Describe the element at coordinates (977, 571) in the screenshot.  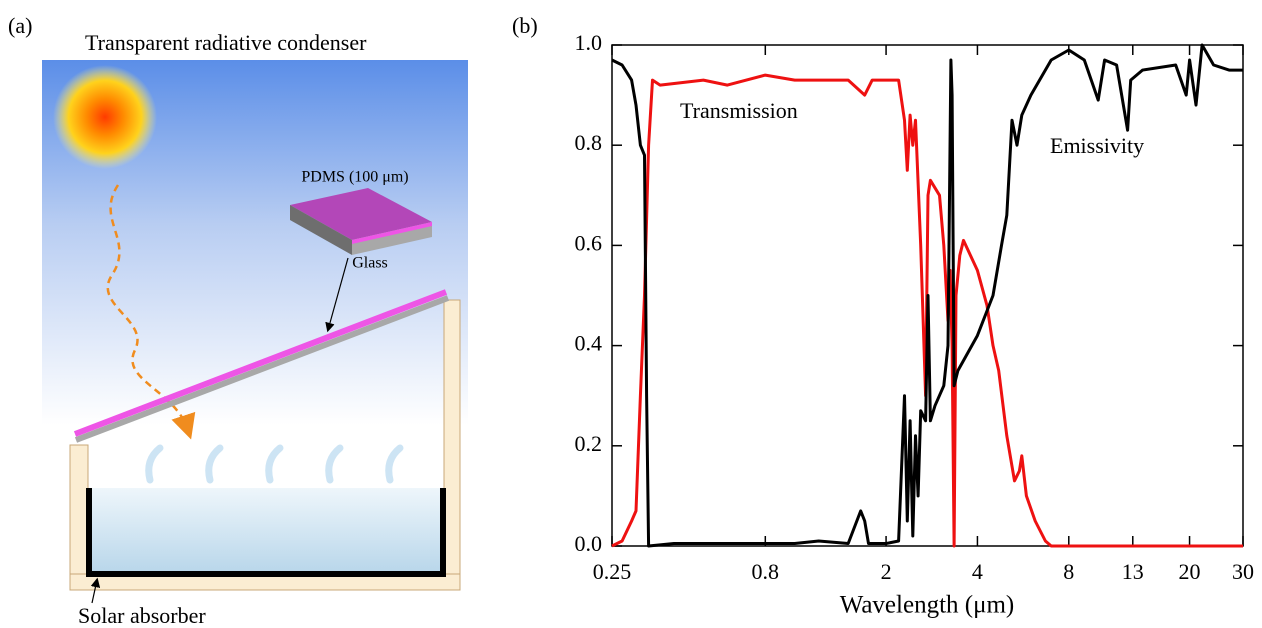
I see `x-tick-label: 4` at that location.